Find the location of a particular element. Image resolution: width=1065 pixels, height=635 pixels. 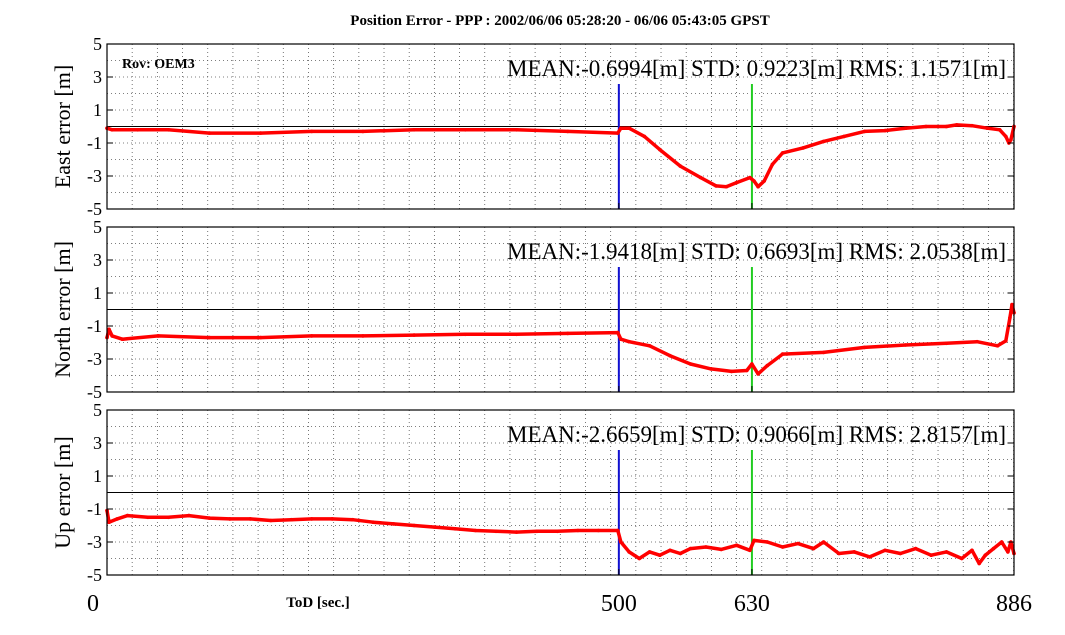

x-tick-label: 0 is located at coordinates (93, 604).